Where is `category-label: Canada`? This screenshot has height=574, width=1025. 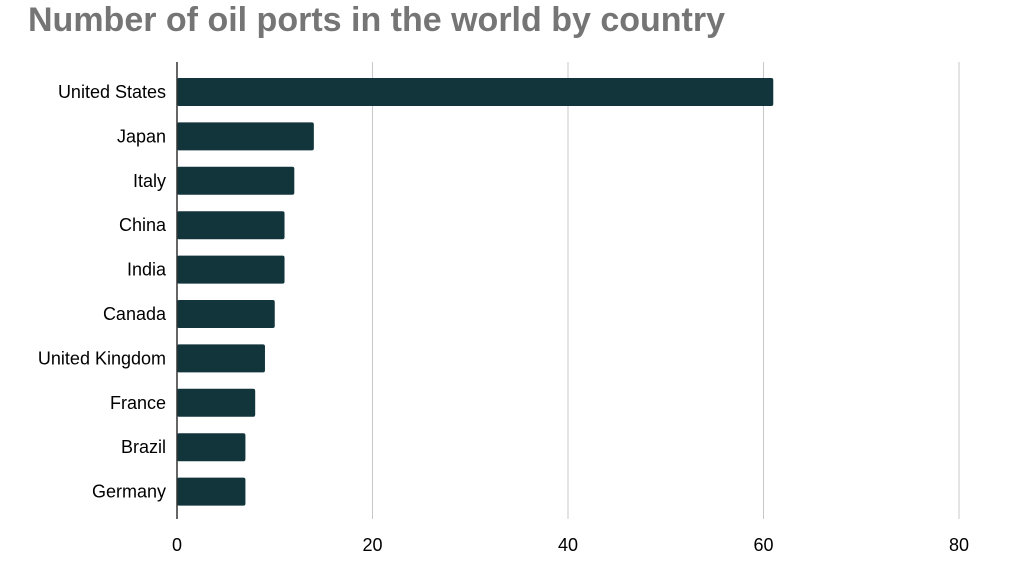 category-label: Canada is located at coordinates (135, 314).